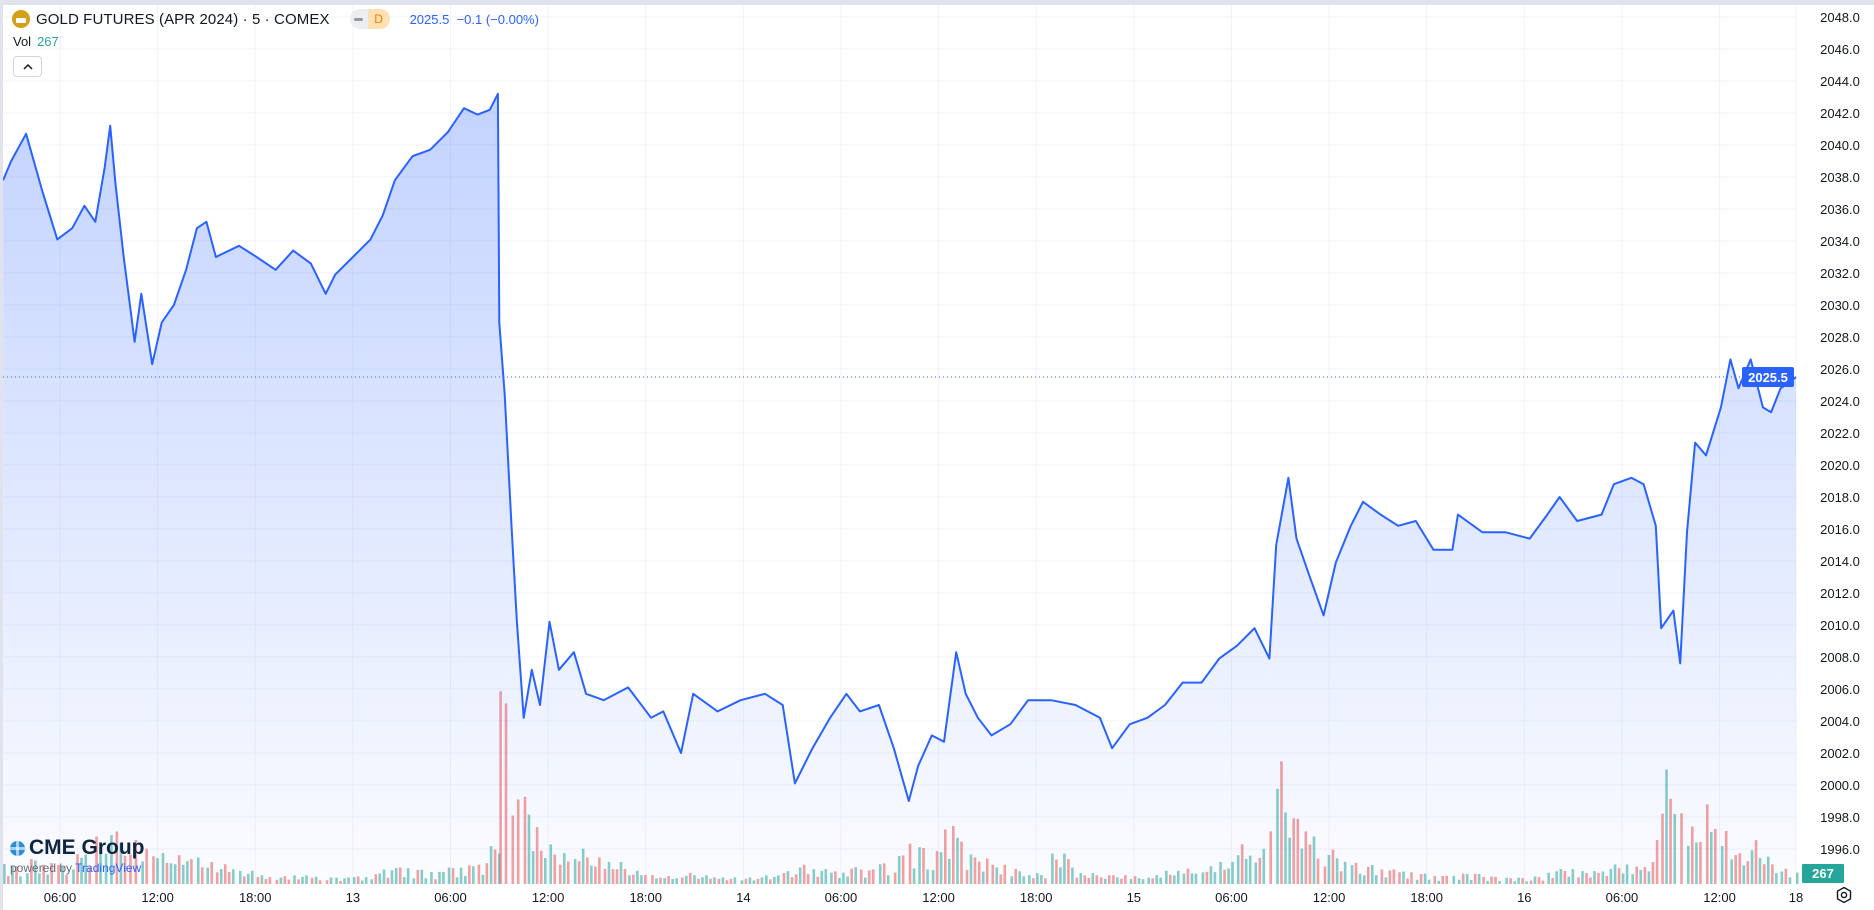 Image resolution: width=1874 pixels, height=910 pixels. I want to click on market-status-badge: D, so click(369, 19).